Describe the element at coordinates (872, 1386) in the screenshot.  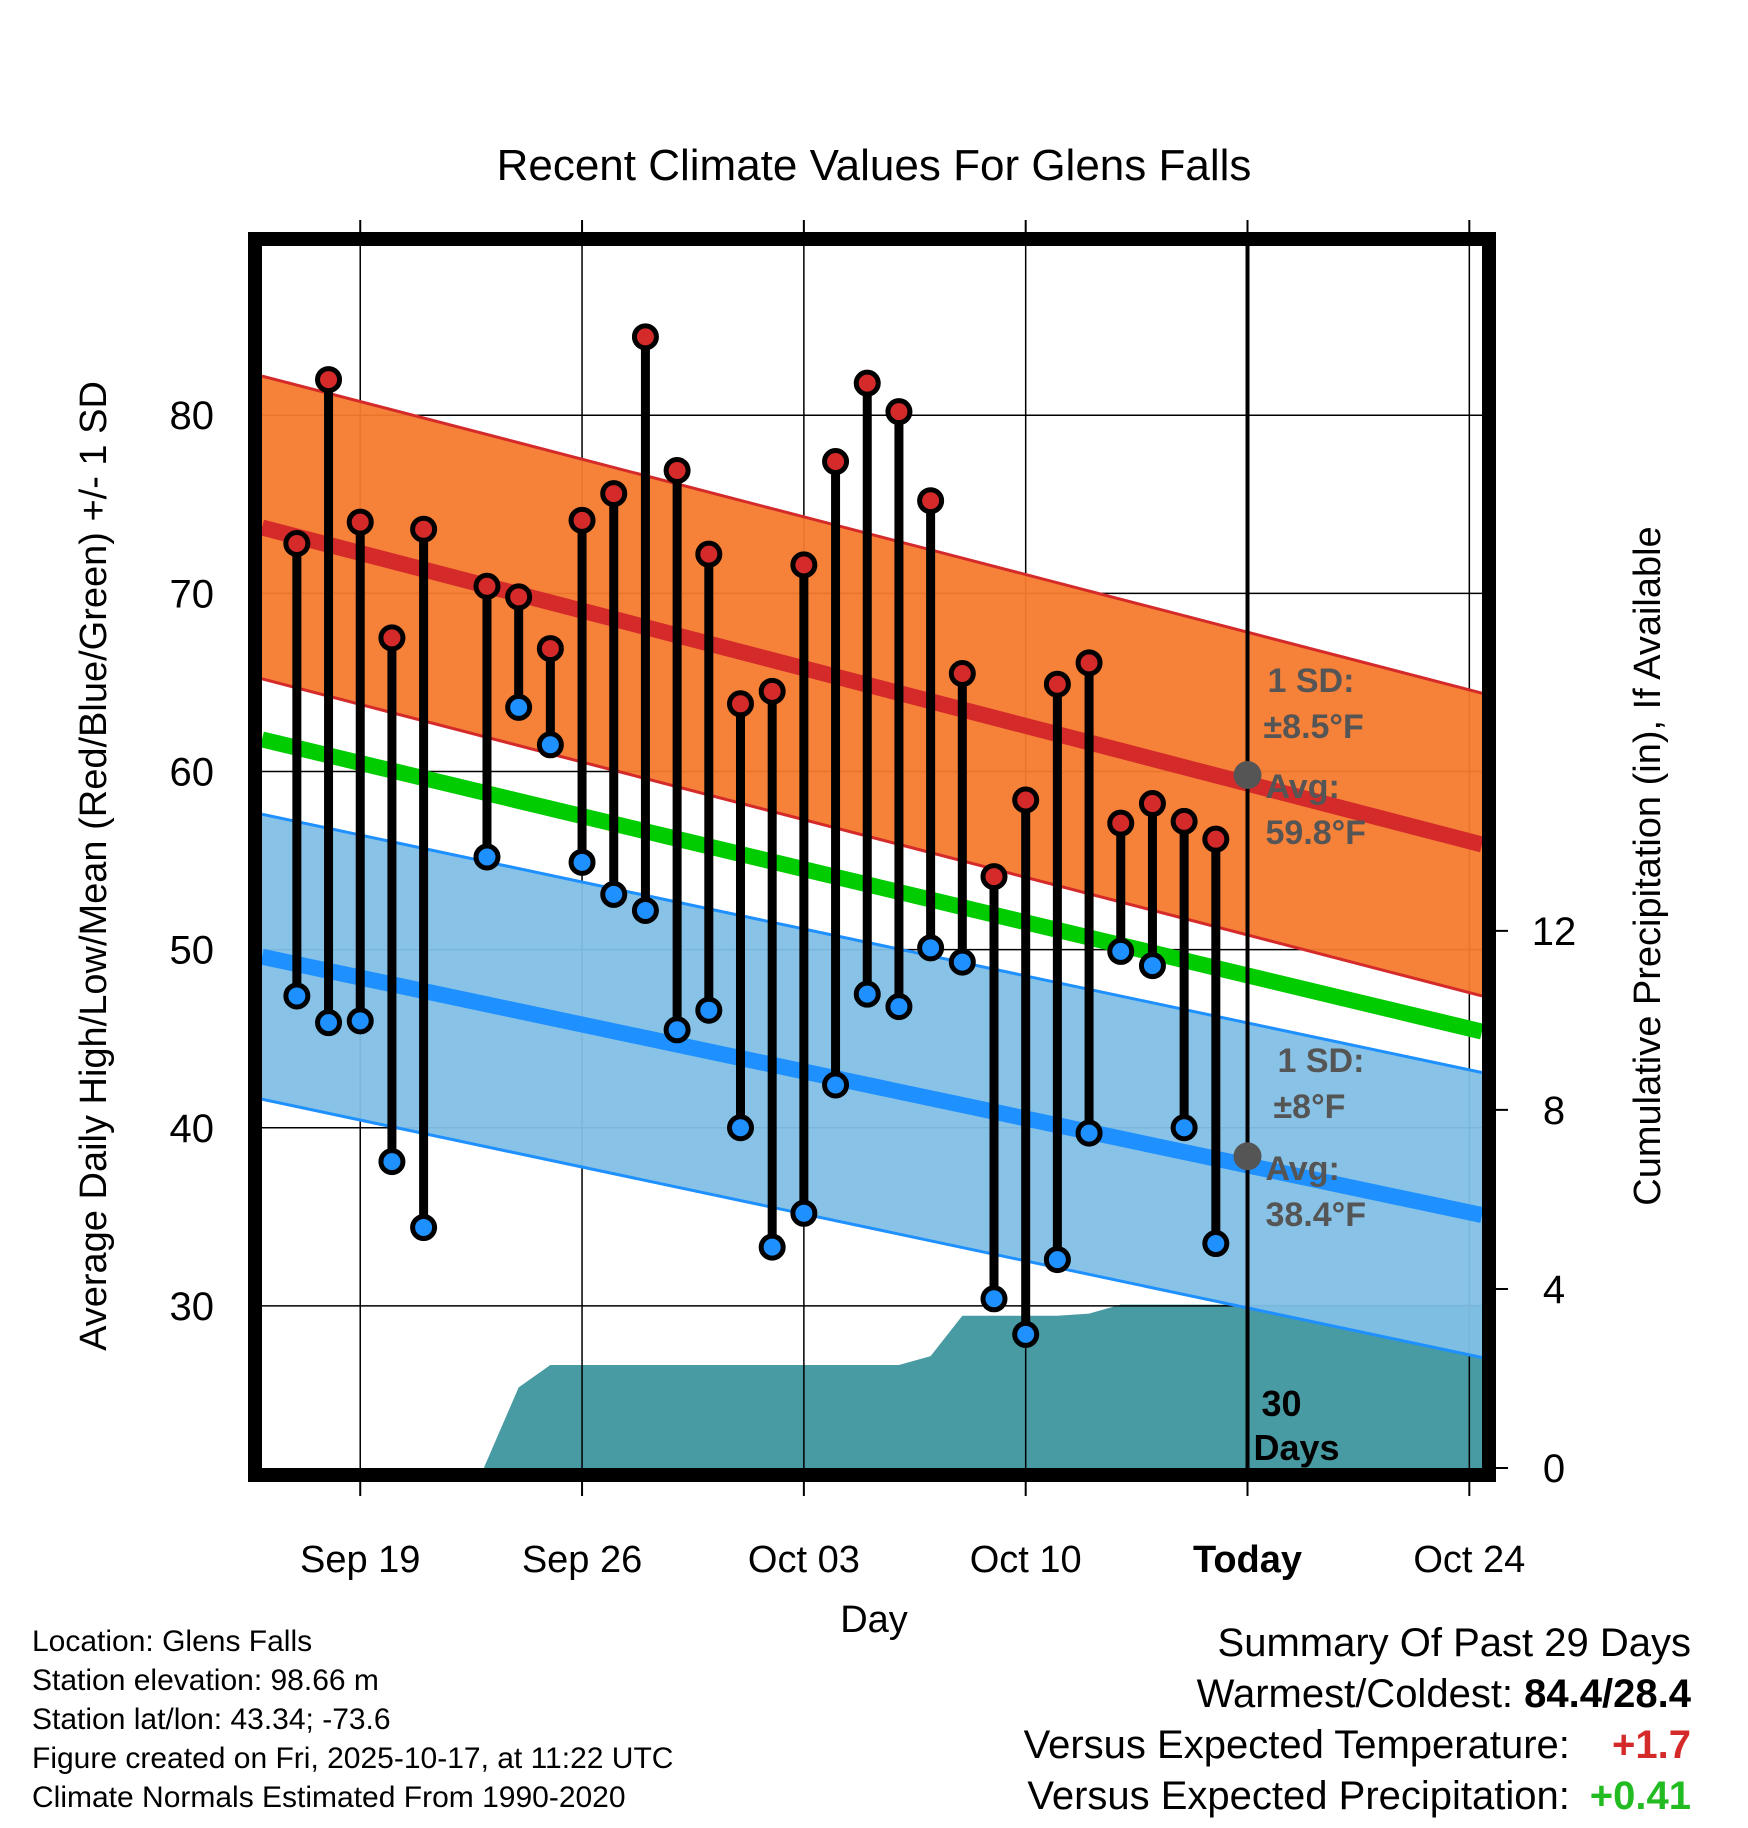
I see `precip-area` at that location.